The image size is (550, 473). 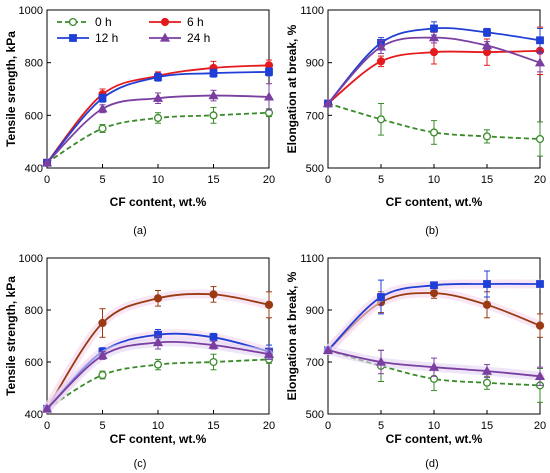 I want to click on y-tick-label: 800, so click(x=34, y=311).